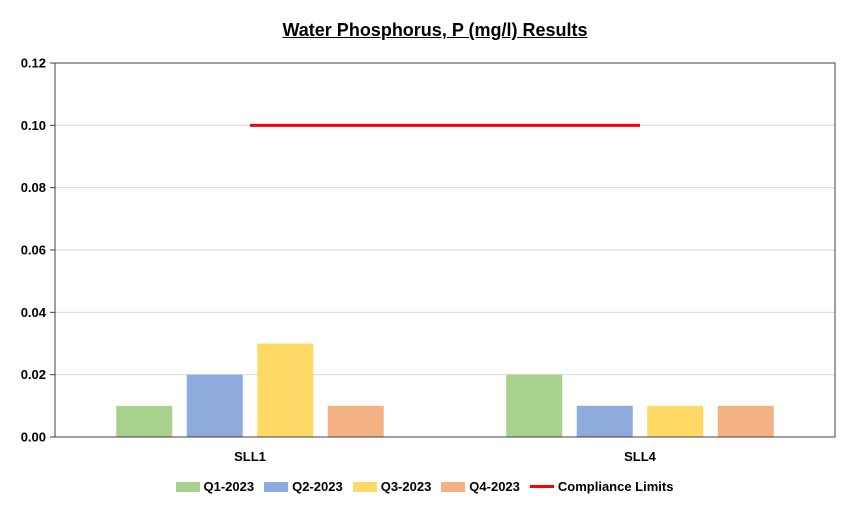 The width and height of the screenshot is (849, 507). I want to click on bar-sll1-q4-2023, so click(355, 421).